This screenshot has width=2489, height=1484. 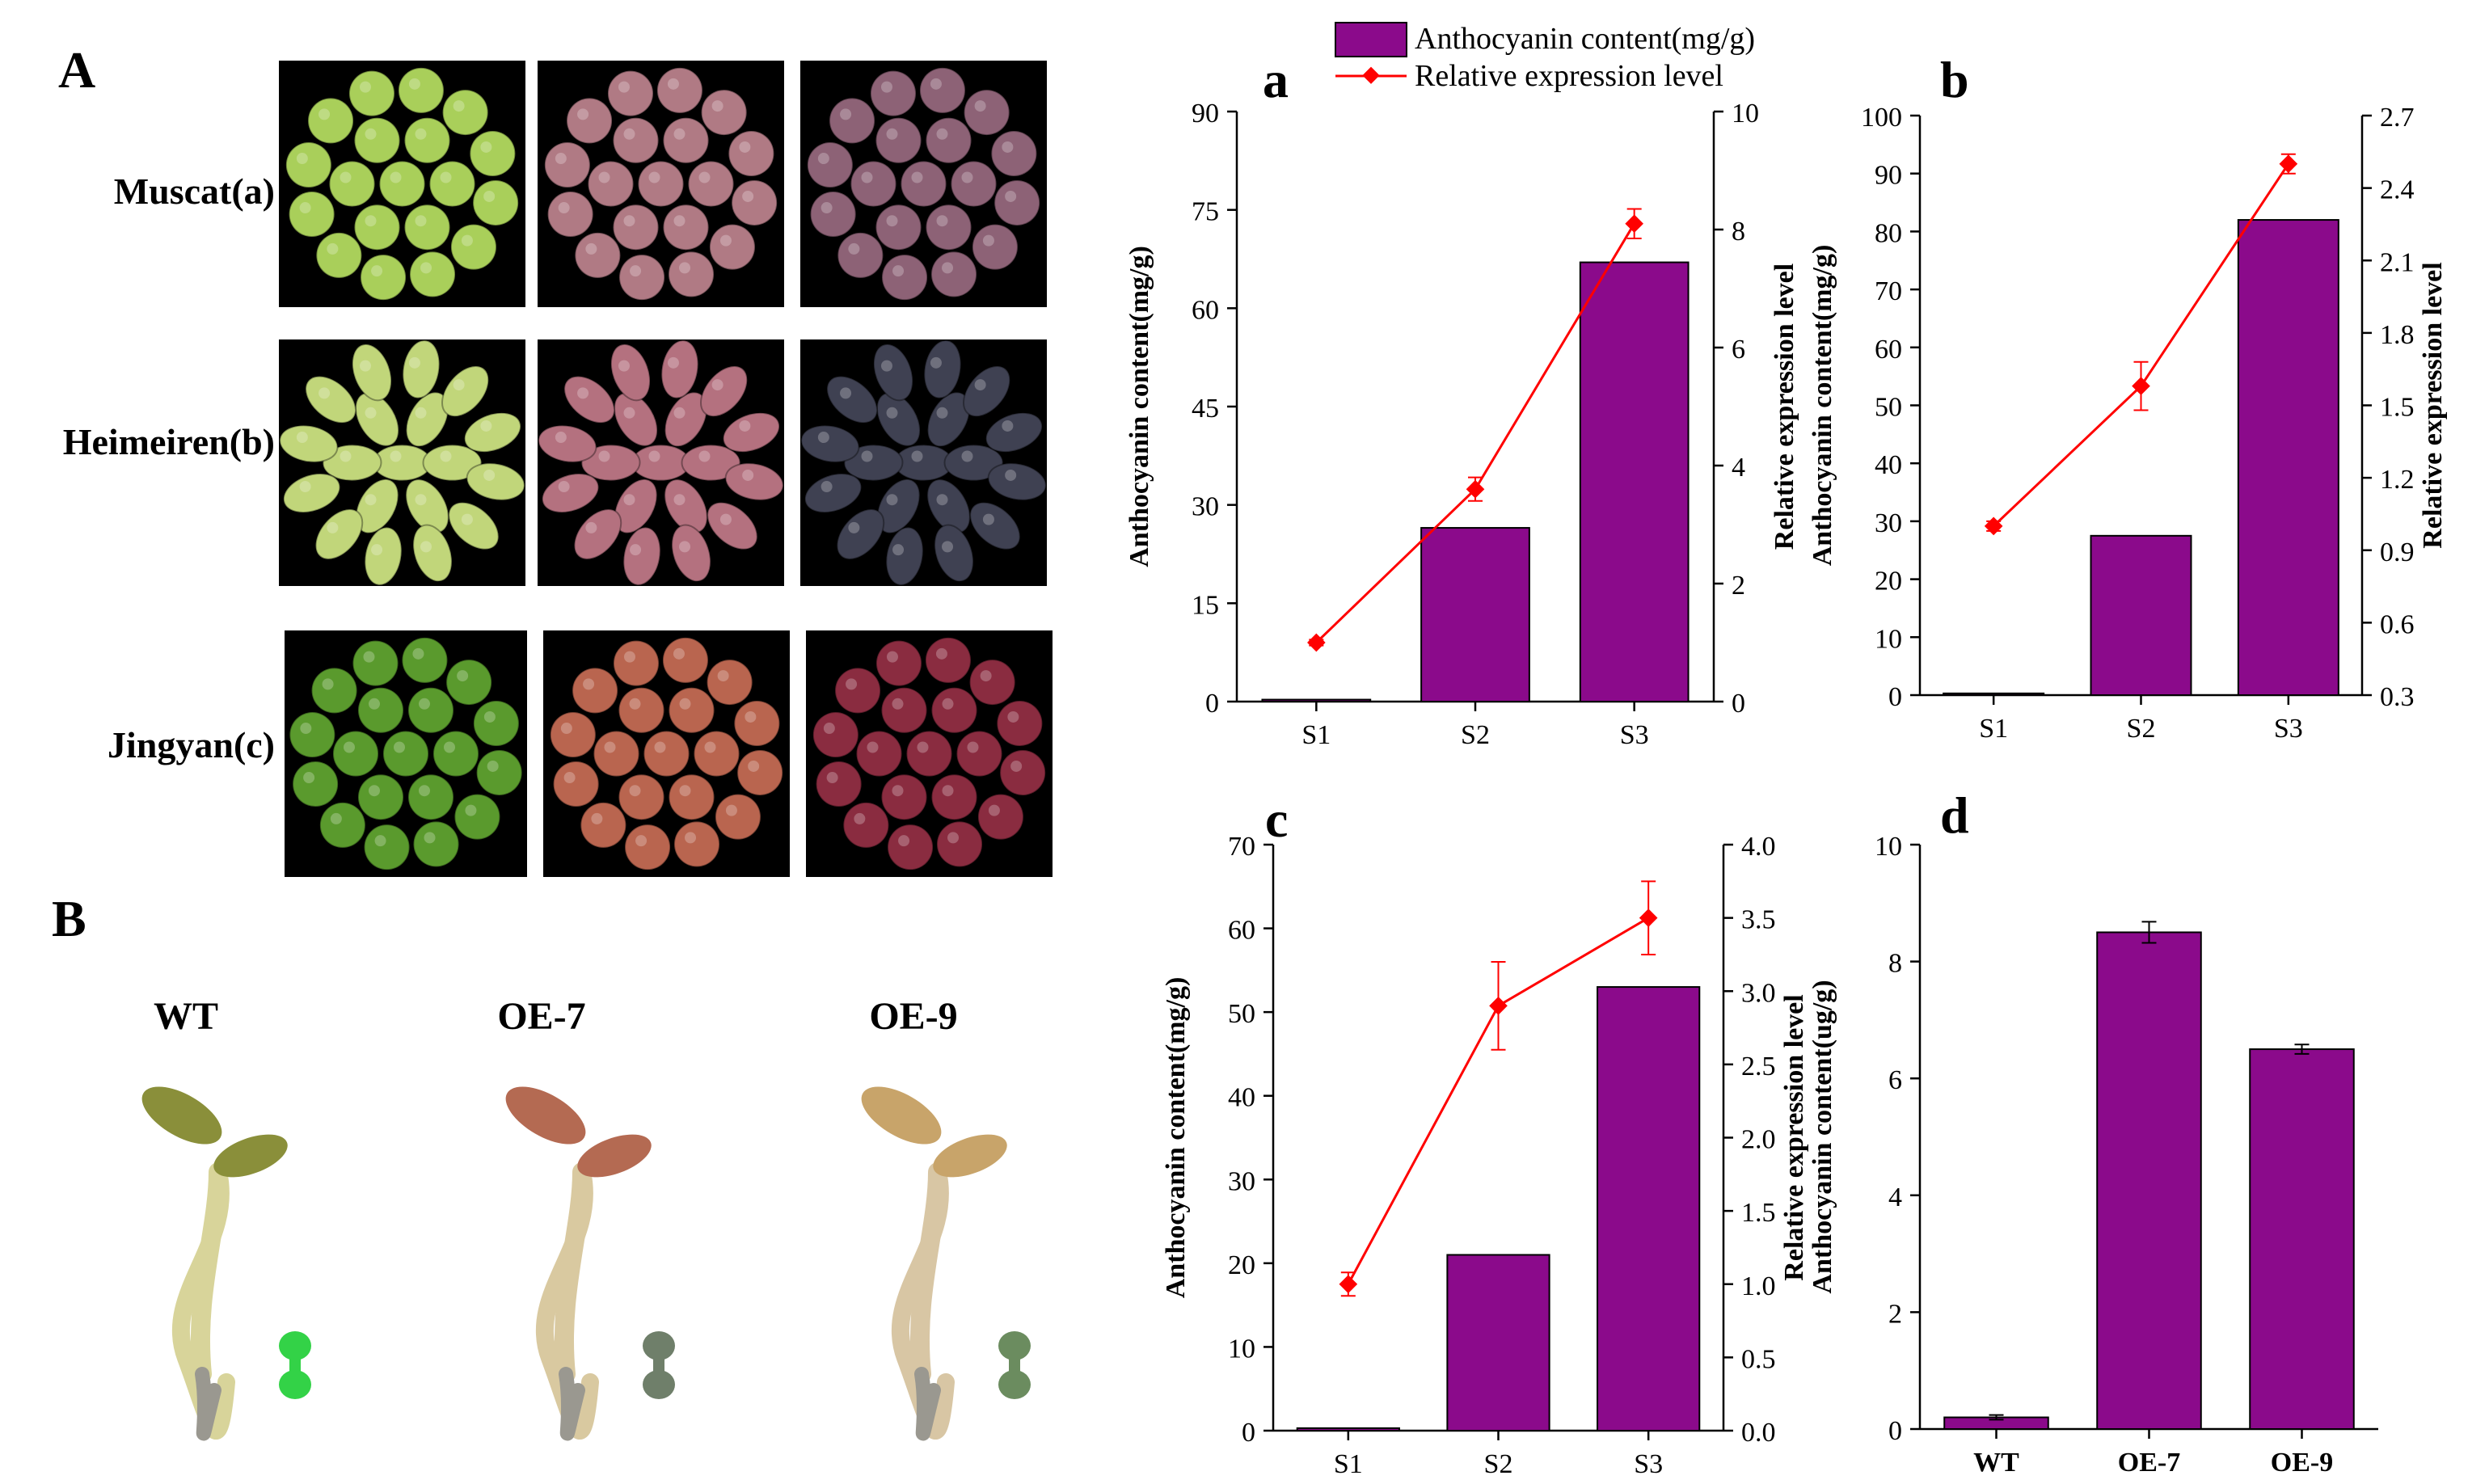 I want to click on seedling-hypocotyl, so click(x=573, y=1273).